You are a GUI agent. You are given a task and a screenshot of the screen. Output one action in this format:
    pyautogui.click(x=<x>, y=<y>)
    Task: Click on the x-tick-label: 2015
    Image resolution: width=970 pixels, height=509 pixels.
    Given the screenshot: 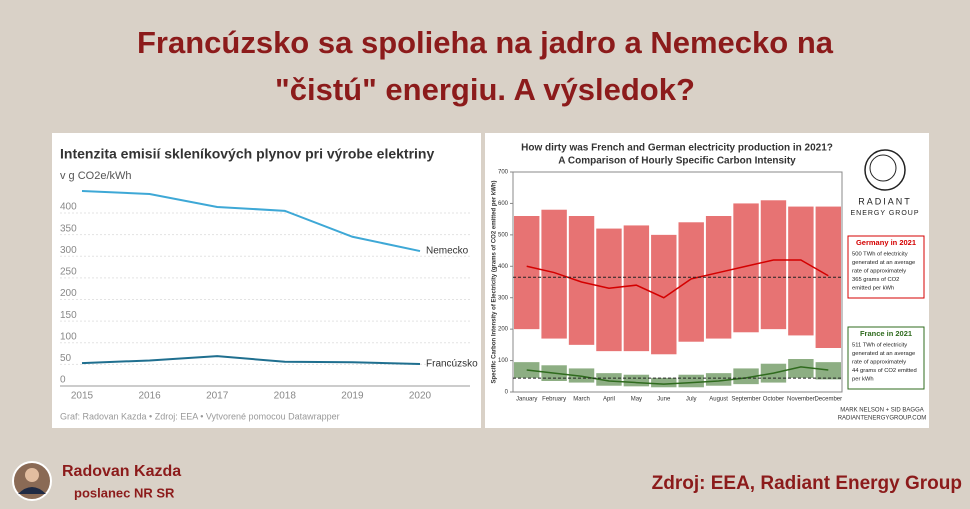 What is the action you would take?
    pyautogui.click(x=82, y=396)
    